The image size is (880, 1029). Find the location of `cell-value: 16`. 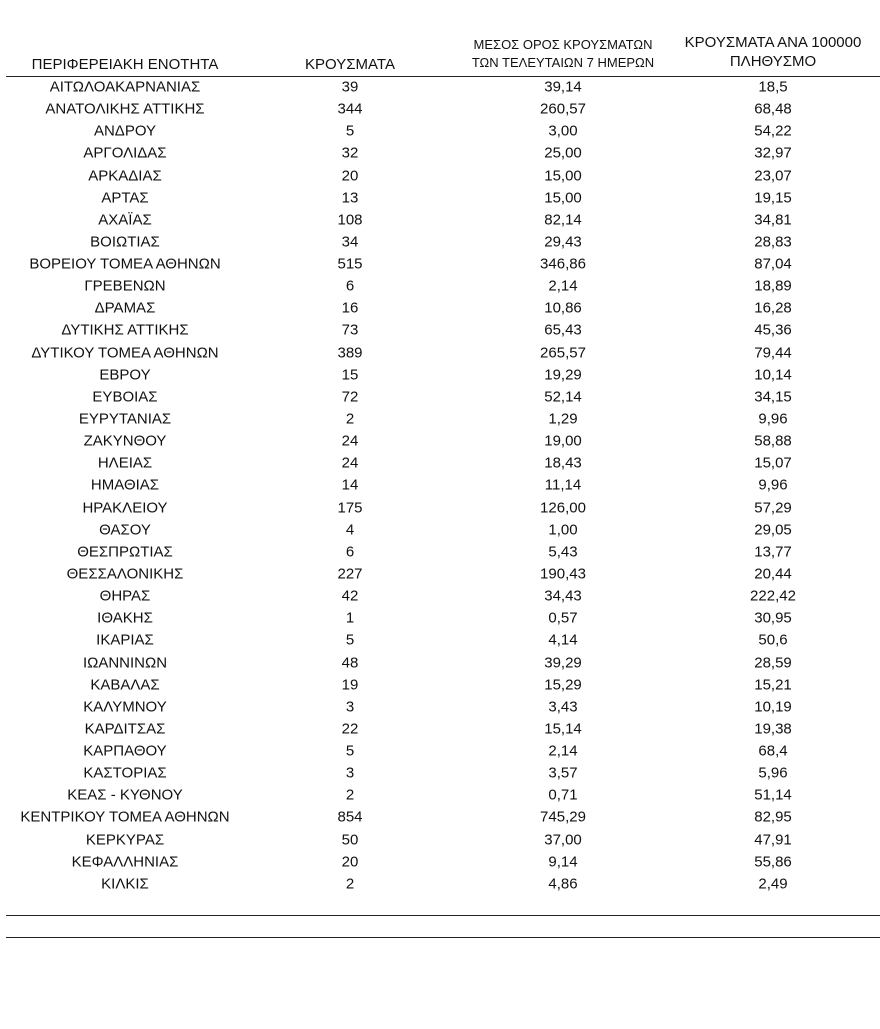

cell-value: 16 is located at coordinates (350, 308).